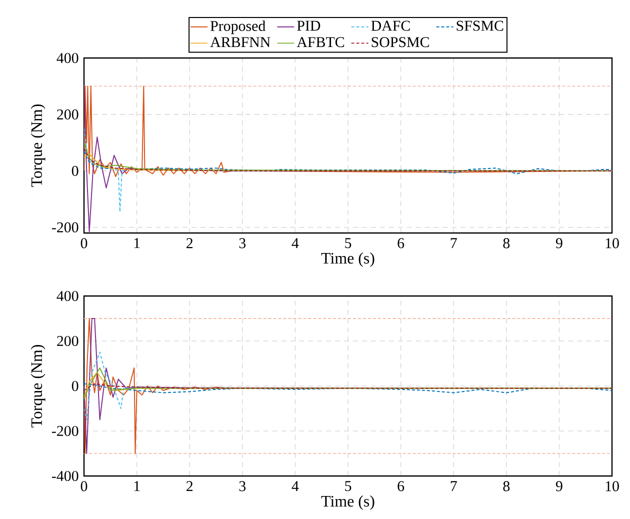 The width and height of the screenshot is (630, 519). What do you see at coordinates (390, 25) in the screenshot?
I see `legend-label: DAFC` at bounding box center [390, 25].